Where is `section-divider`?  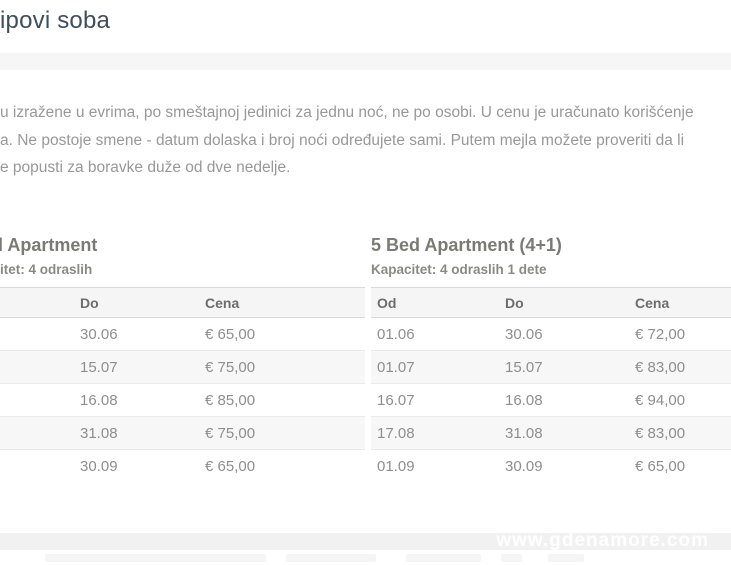
section-divider is located at coordinates (365, 61).